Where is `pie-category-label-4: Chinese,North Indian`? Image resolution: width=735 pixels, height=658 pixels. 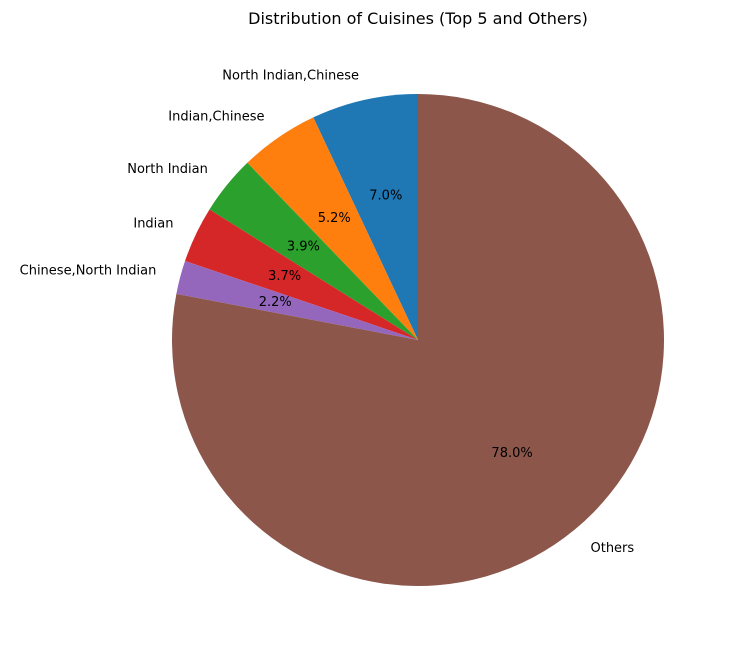
pie-category-label-4: Chinese,North Indian is located at coordinates (88, 271).